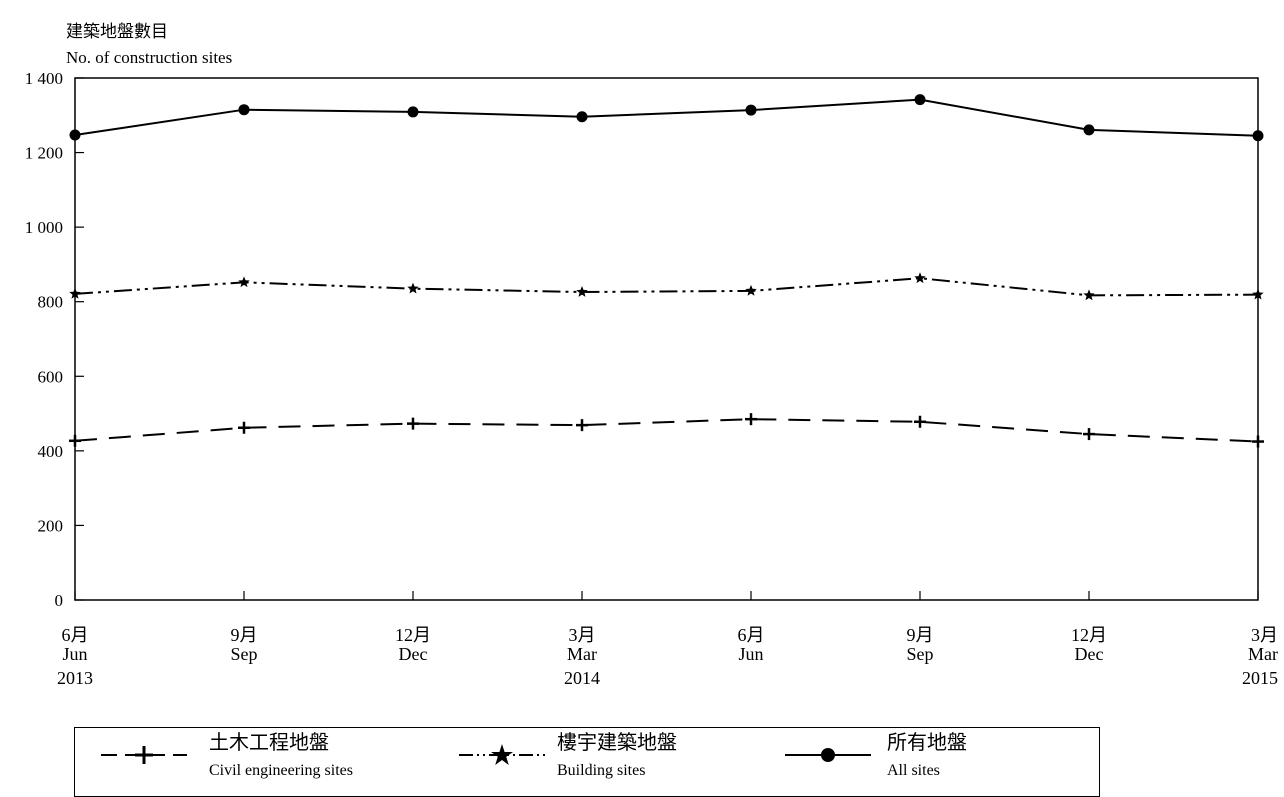 The image size is (1284, 797). What do you see at coordinates (44, 153) in the screenshot?
I see `y-tick-label: 1 200` at bounding box center [44, 153].